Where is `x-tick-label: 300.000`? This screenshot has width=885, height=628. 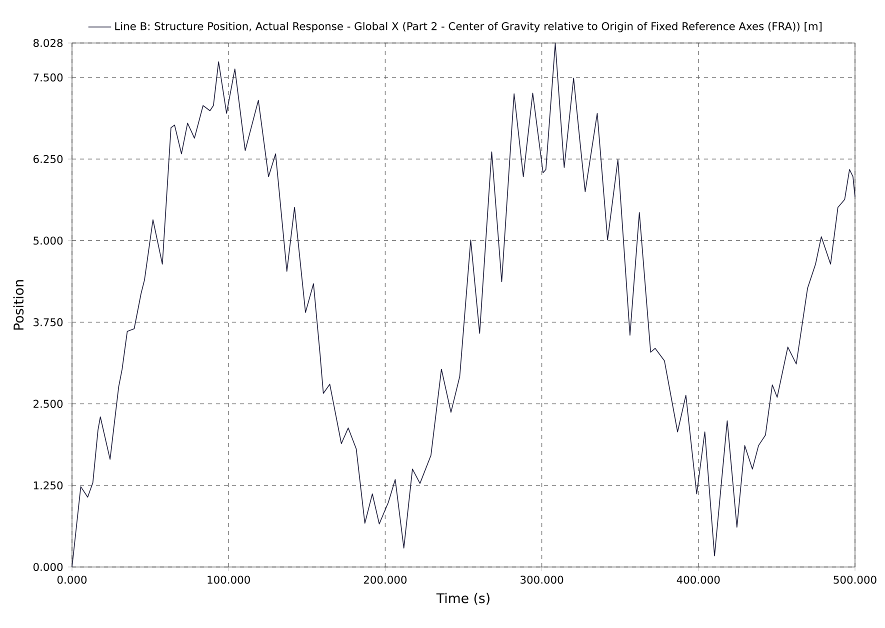 x-tick-label: 300.000 is located at coordinates (542, 580).